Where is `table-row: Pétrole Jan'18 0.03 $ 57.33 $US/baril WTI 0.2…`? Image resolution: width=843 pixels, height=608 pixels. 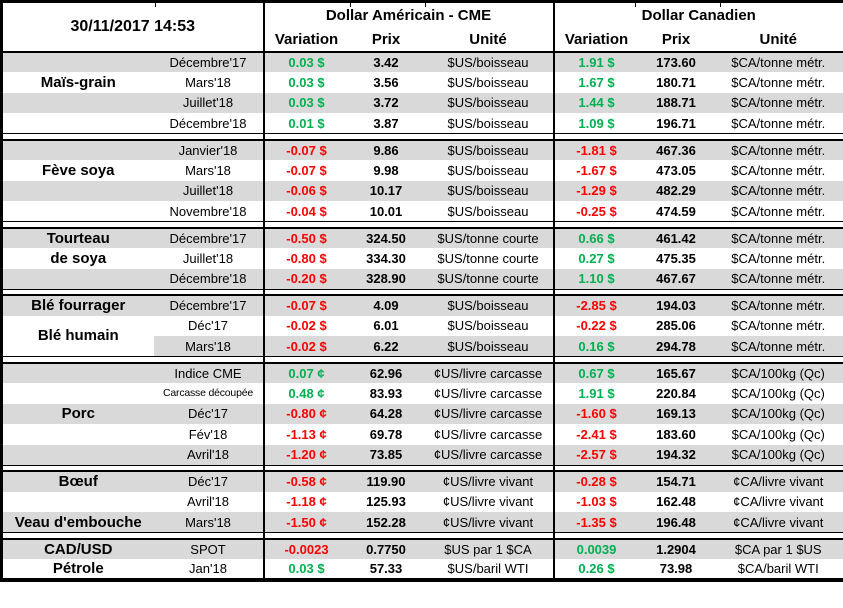 table-row: Pétrole Jan'18 0.03 $ 57.33 $US/baril WTI 0.2… is located at coordinates (422, 569).